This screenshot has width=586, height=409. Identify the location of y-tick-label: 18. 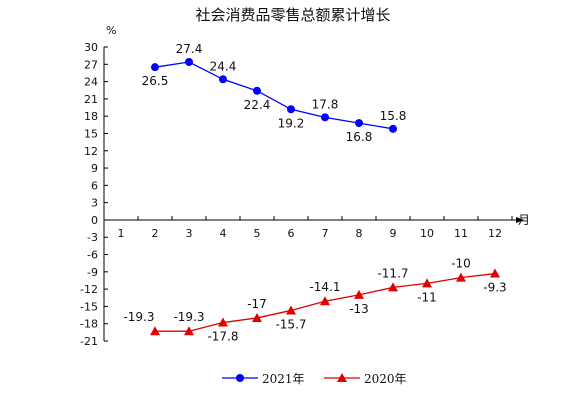
(91, 116).